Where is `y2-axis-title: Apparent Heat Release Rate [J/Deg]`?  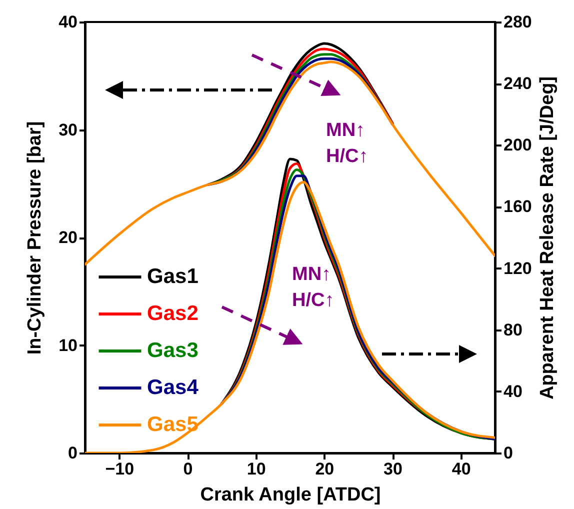
y2-axis-title: Apparent Heat Release Rate [J/Deg] is located at coordinates (547, 238).